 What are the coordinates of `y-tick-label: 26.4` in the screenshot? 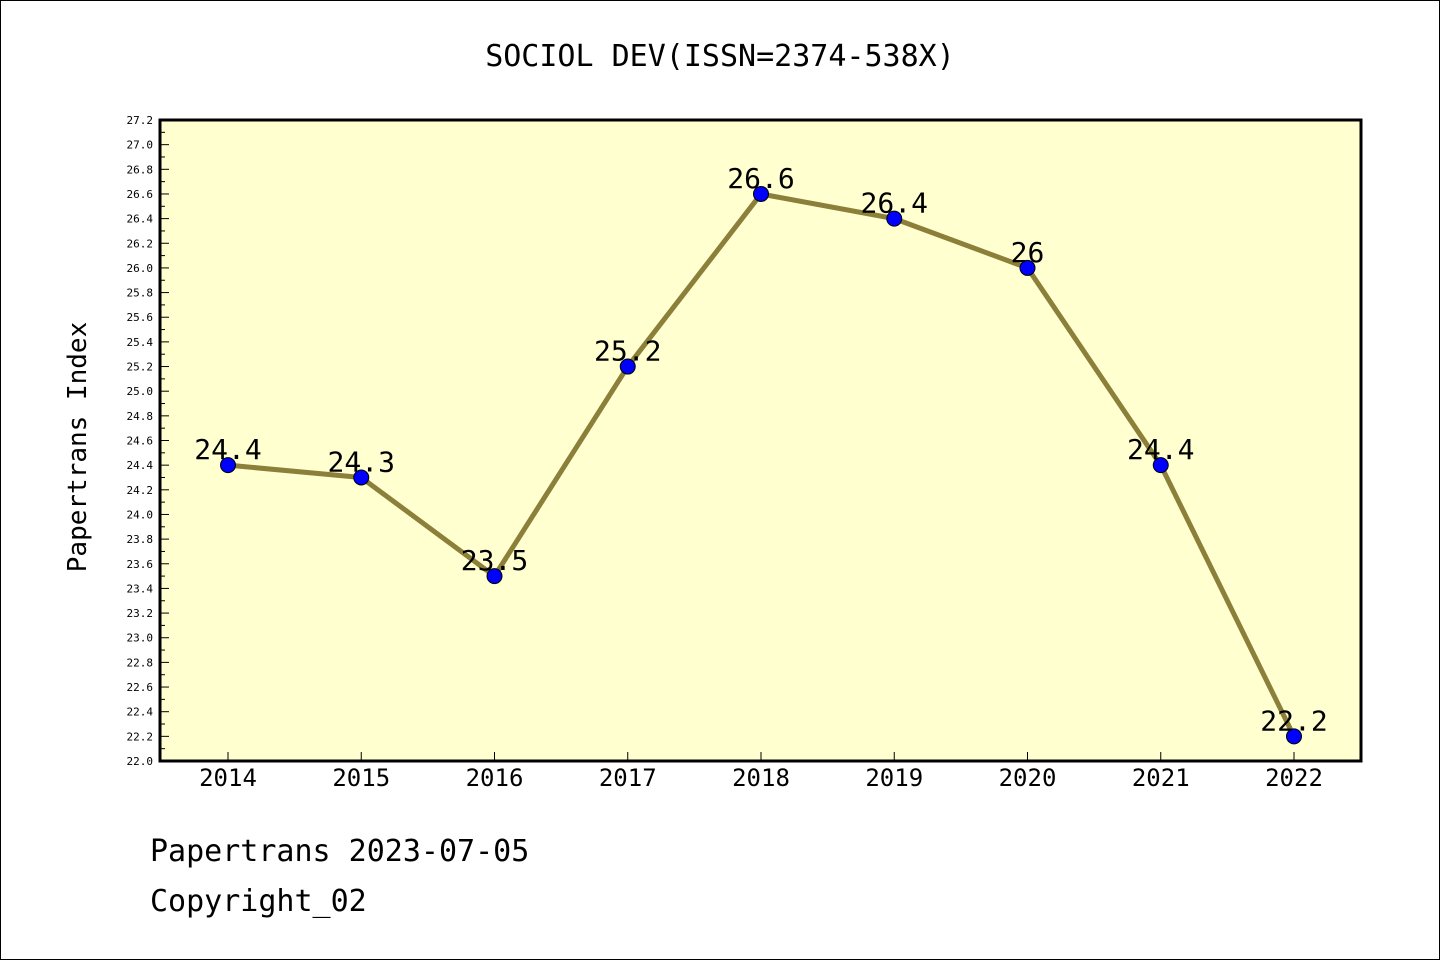 It's located at (140, 219).